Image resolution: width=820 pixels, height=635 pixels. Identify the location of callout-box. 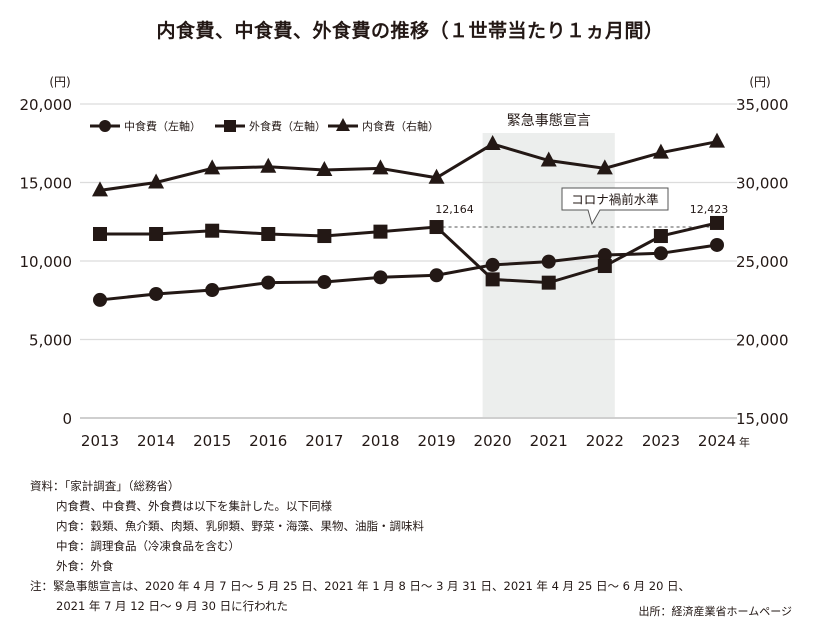
(615, 206).